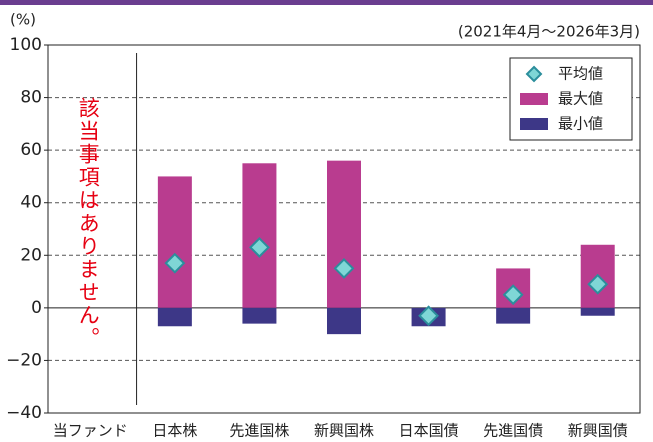  What do you see at coordinates (344, 431) in the screenshot?
I see `x-tick-label: 新興国株` at bounding box center [344, 431].